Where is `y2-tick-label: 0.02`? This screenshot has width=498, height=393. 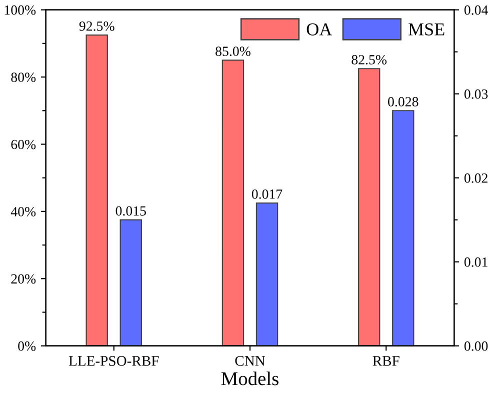
y2-tick-label: 0.02 is located at coordinates (476, 178).